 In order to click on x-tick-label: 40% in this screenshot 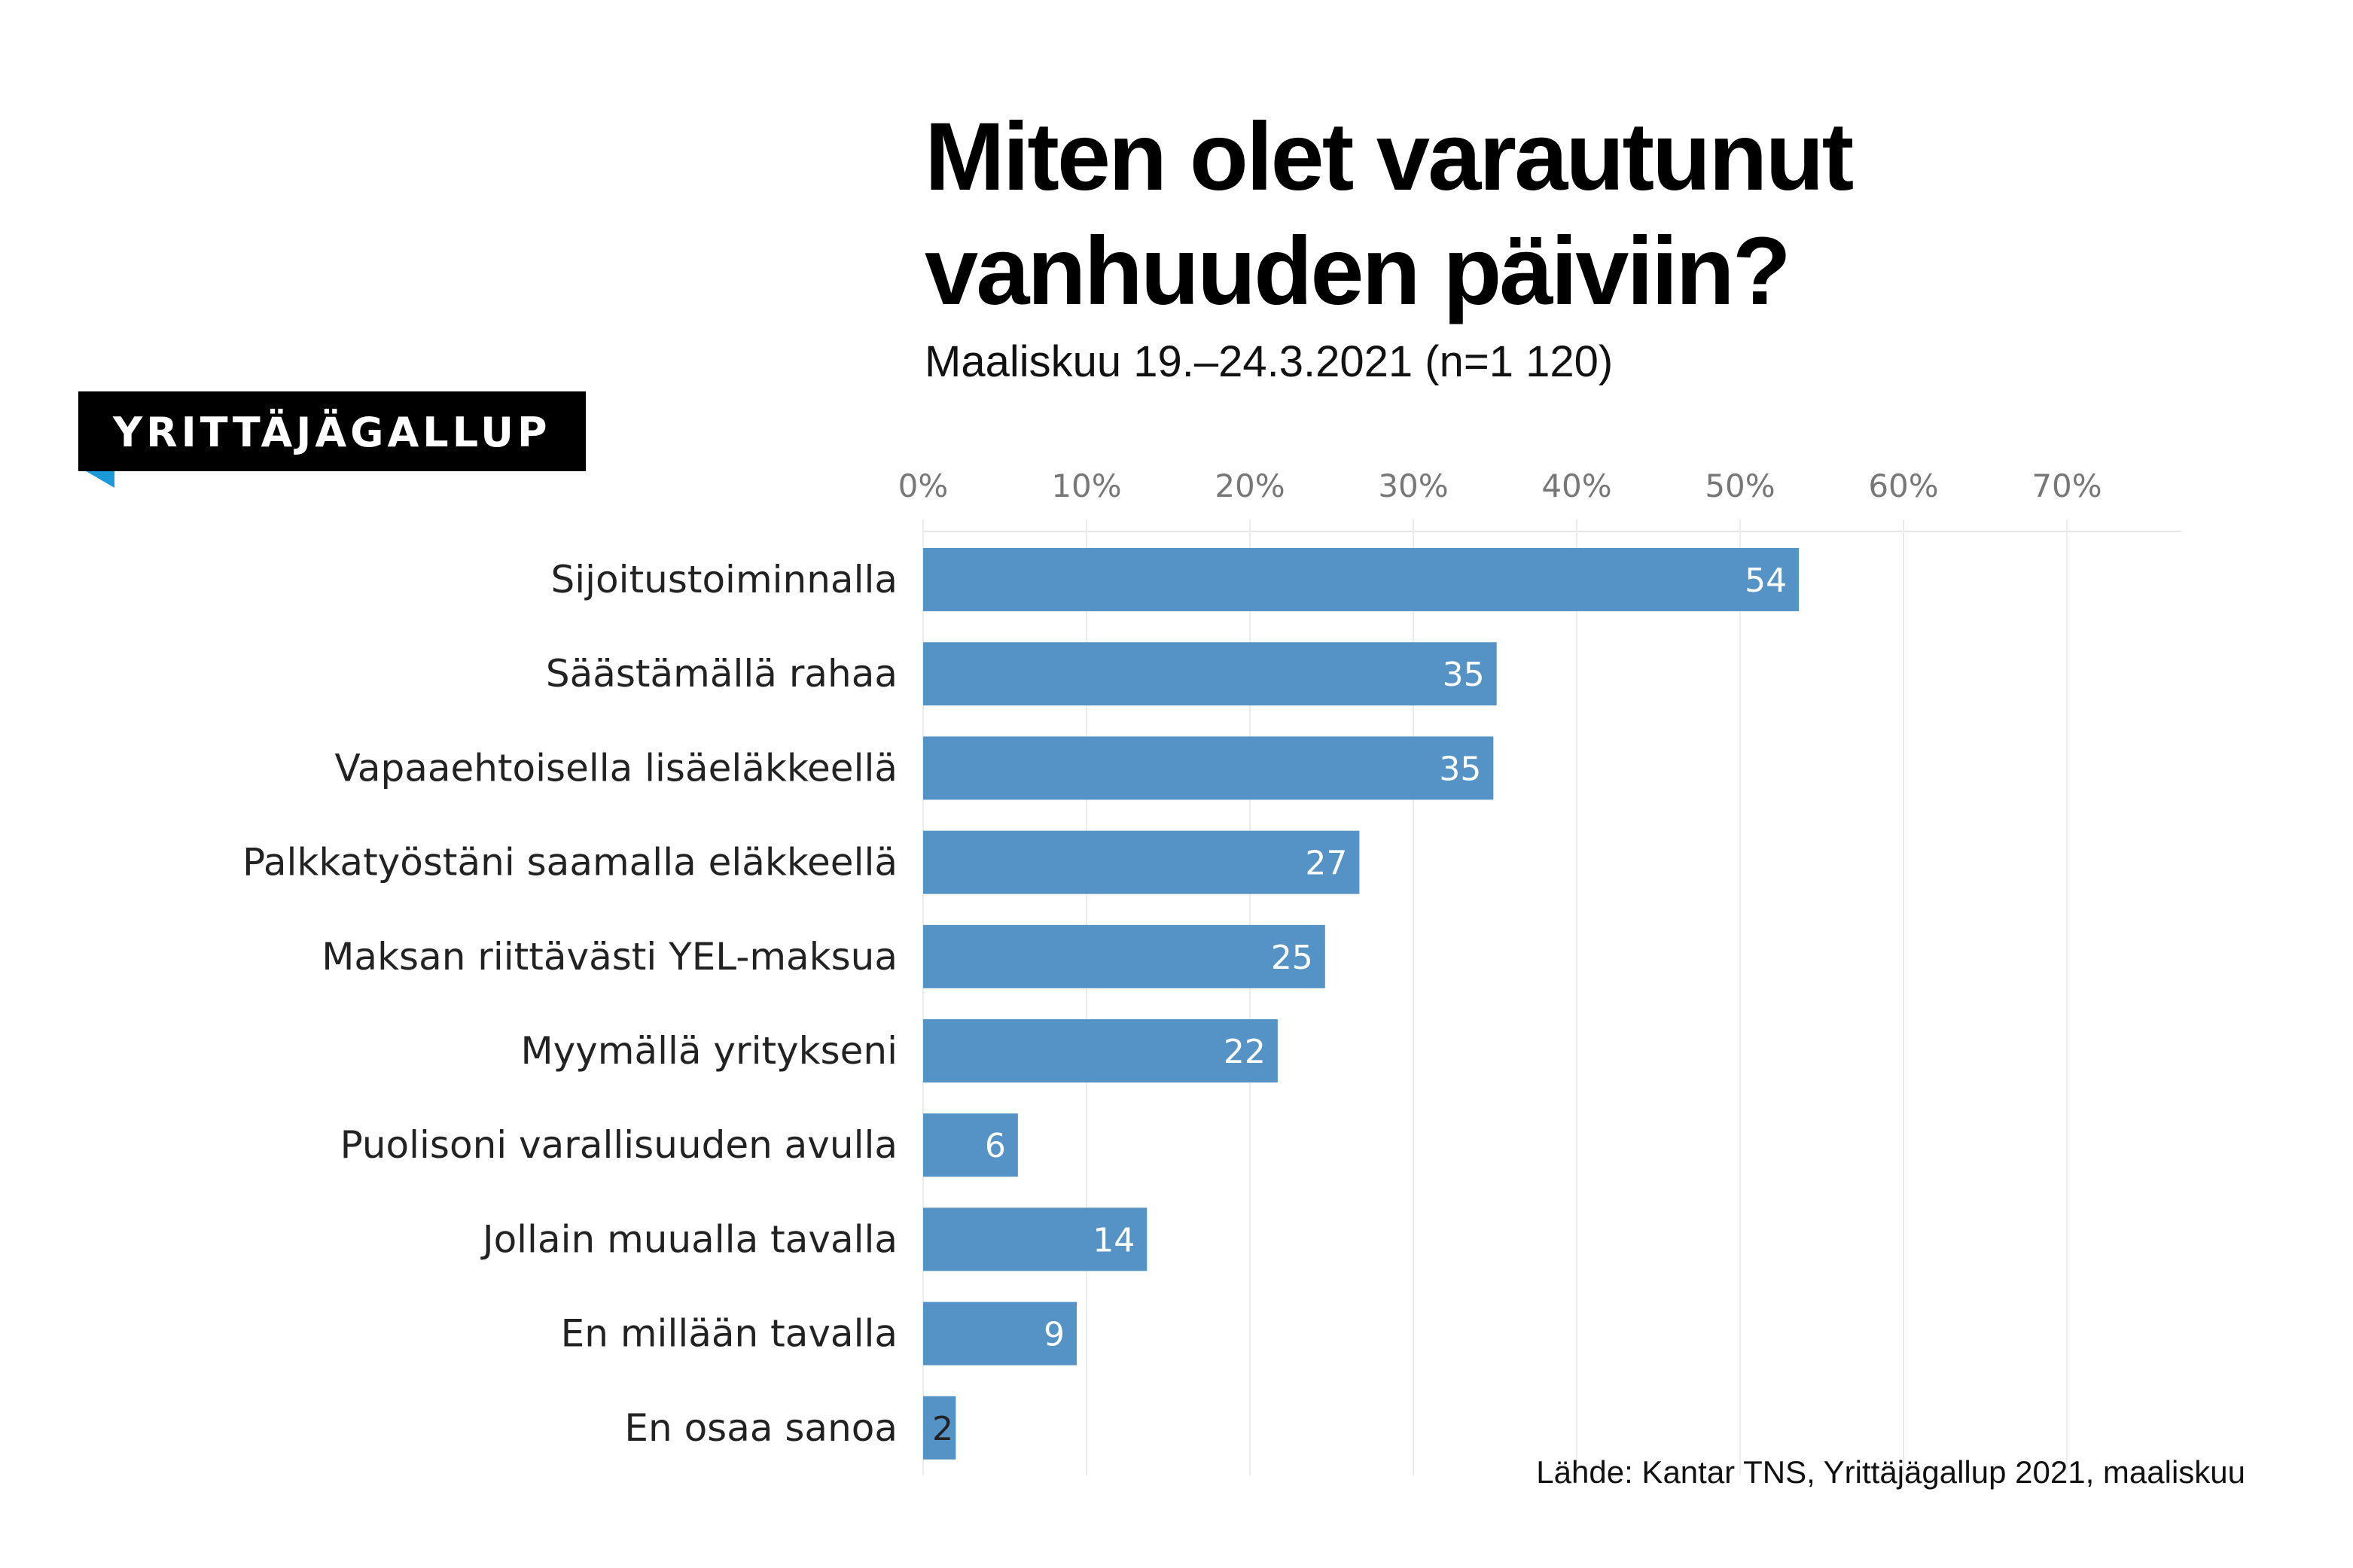, I will do `click(1576, 485)`.